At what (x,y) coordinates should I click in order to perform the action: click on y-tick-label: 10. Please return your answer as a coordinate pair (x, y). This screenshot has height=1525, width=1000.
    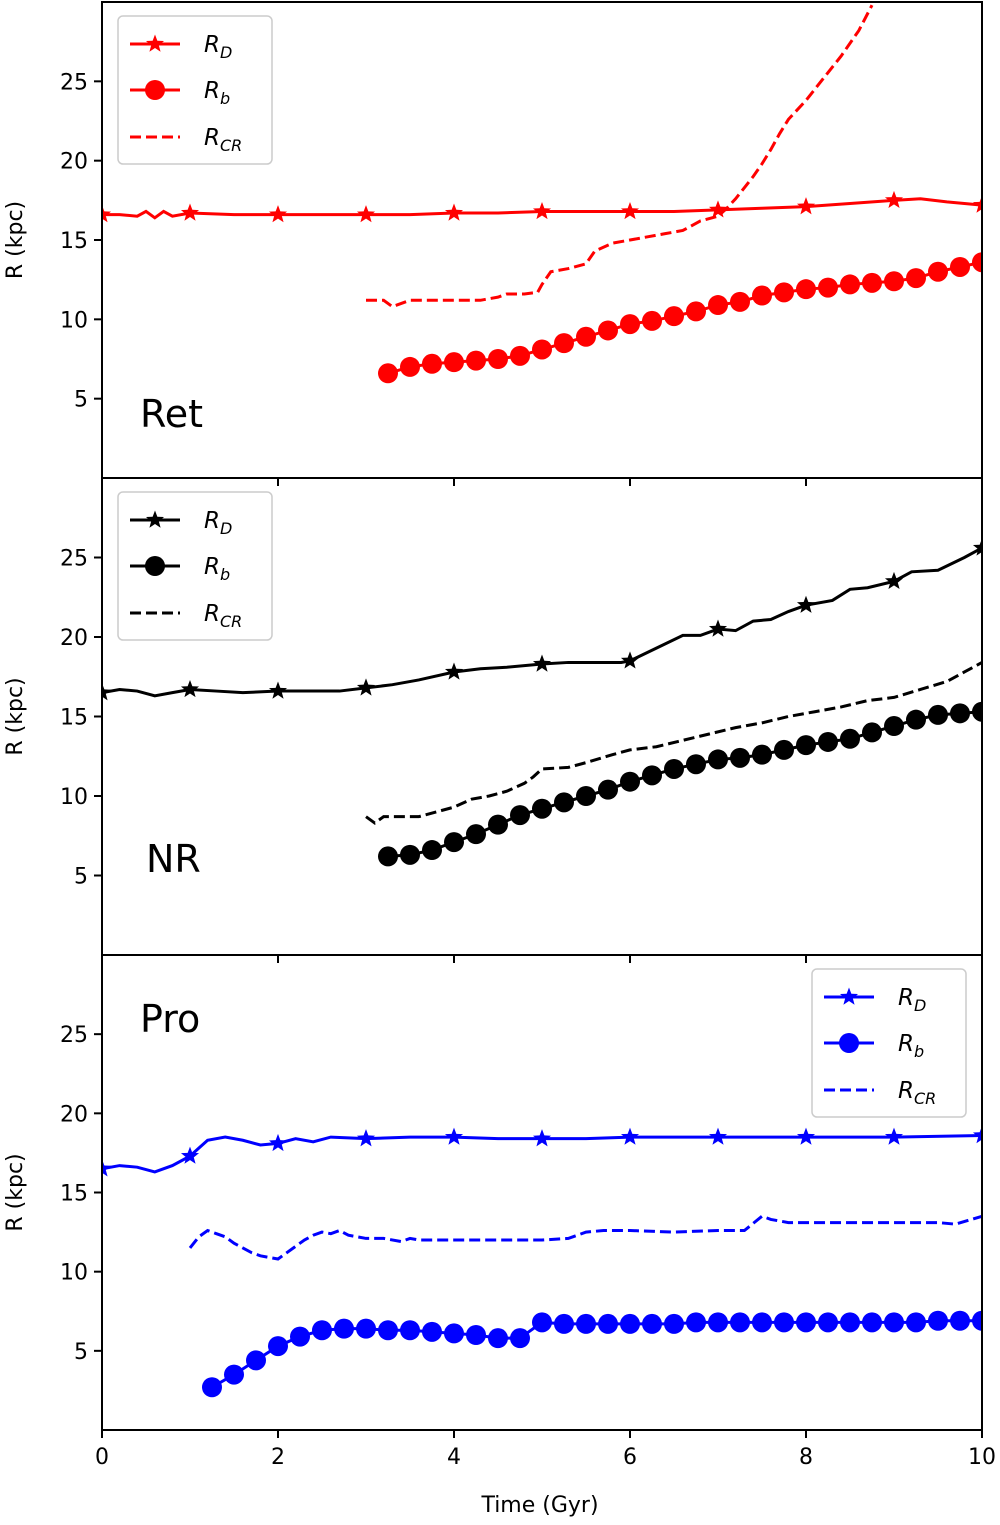
    Looking at the image, I should click on (74, 797).